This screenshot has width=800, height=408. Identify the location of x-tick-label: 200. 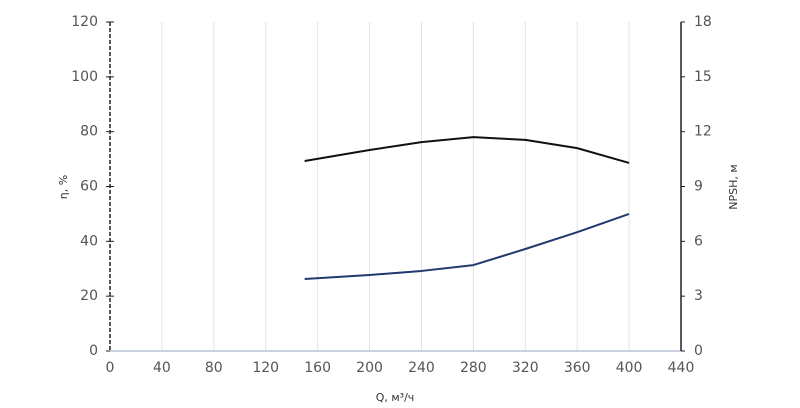
(369, 368).